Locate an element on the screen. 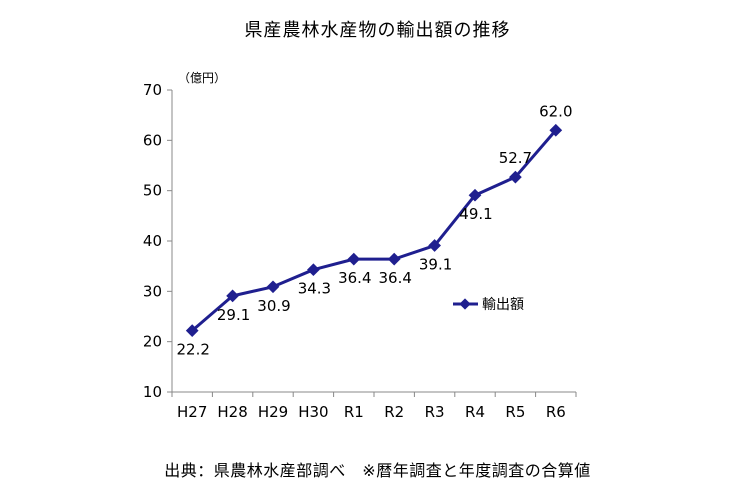 The width and height of the screenshot is (755, 503). y-tick-label: 50 is located at coordinates (152, 191).